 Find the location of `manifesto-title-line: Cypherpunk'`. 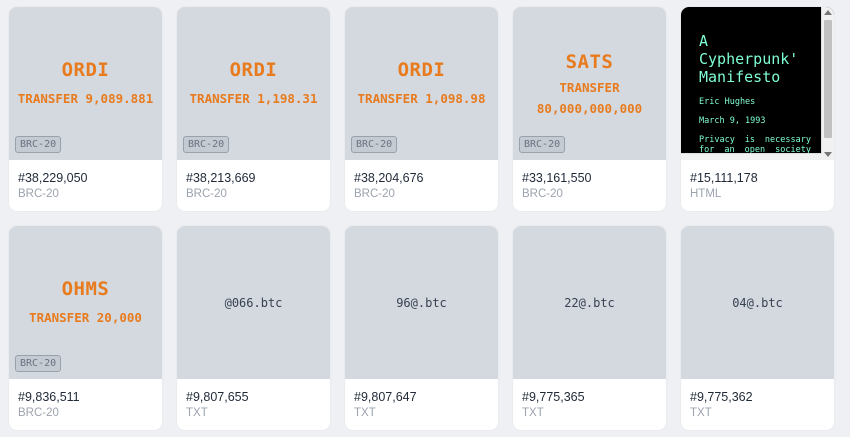

manifesto-title-line: Cypherpunk' is located at coordinates (749, 59).